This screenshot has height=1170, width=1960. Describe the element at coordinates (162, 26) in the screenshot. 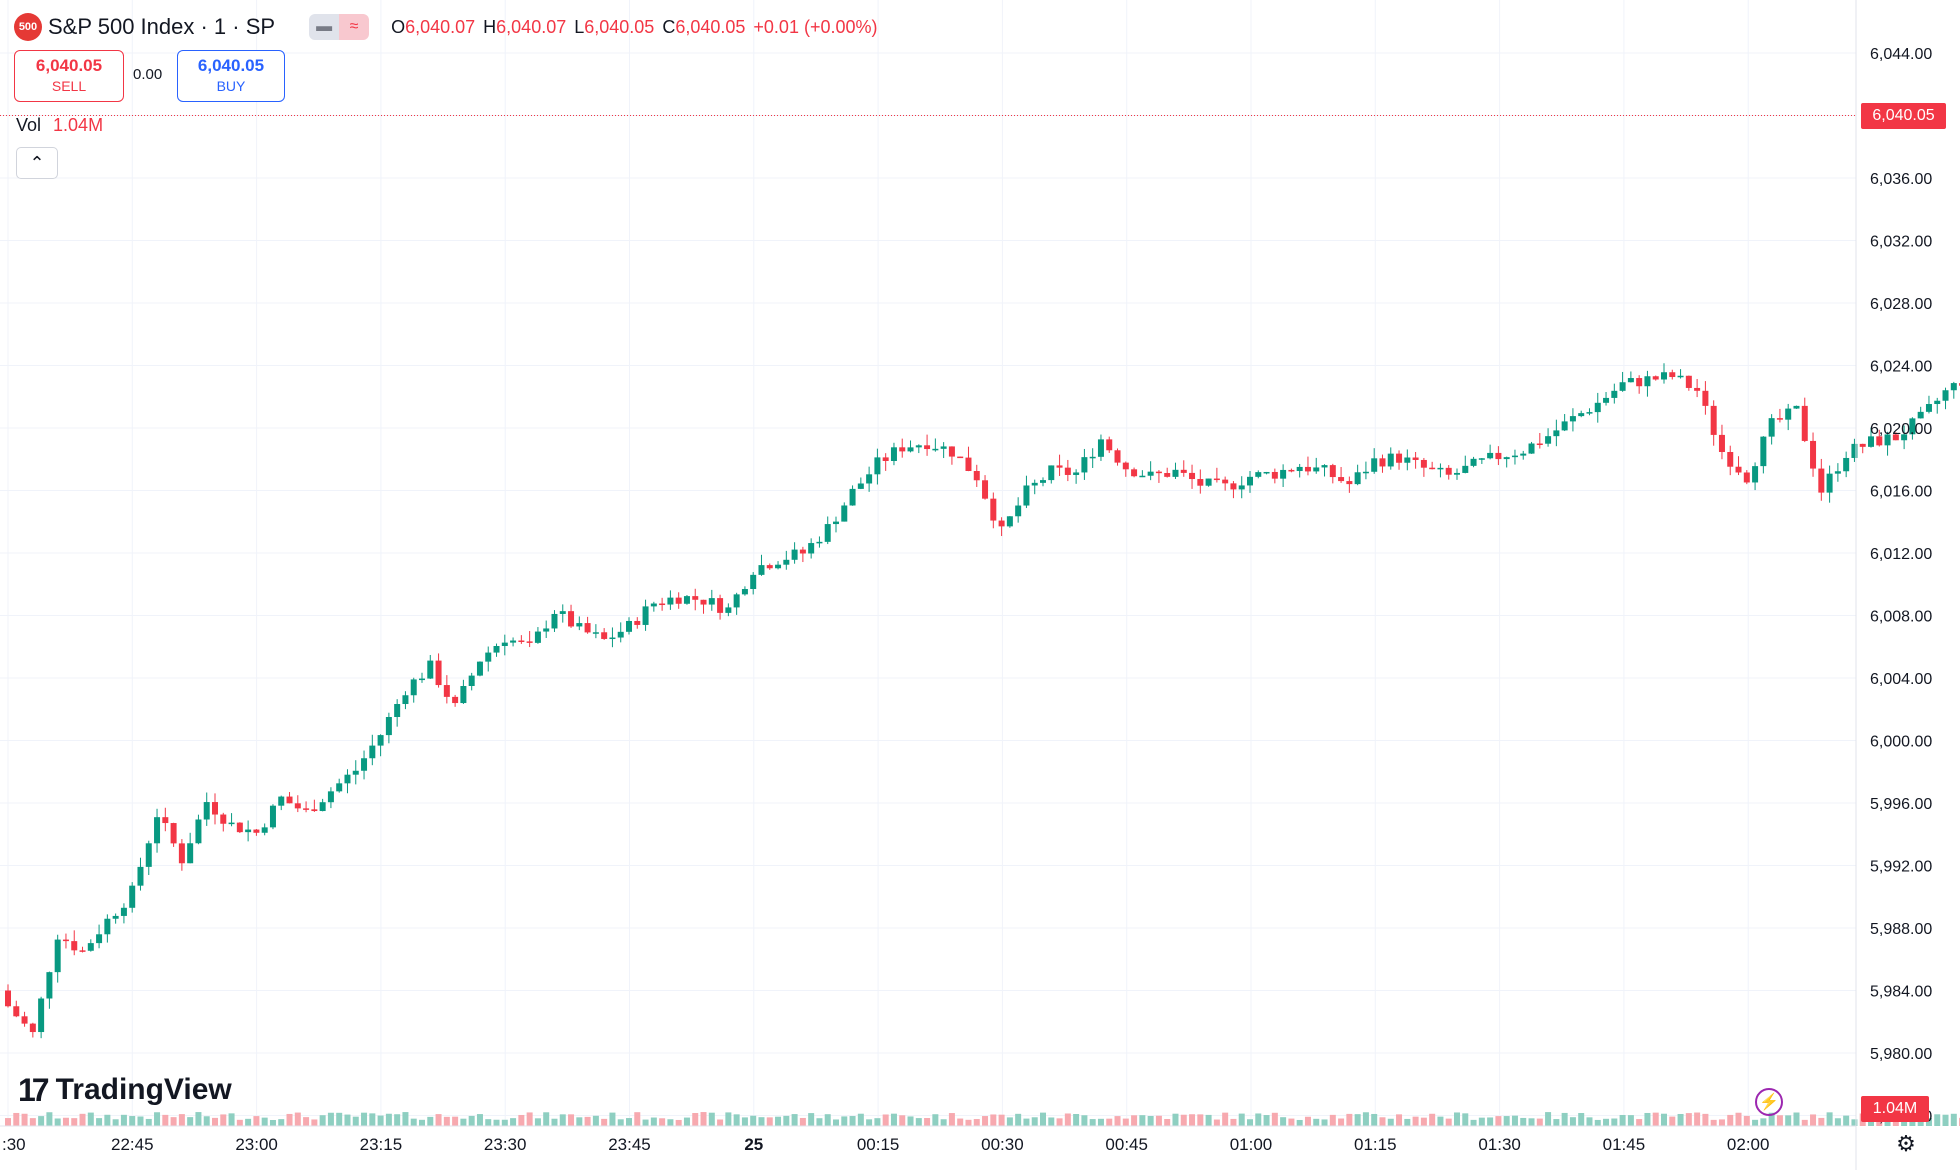

I see `symbol-title: S&P 500 Index · 1 · SP` at that location.